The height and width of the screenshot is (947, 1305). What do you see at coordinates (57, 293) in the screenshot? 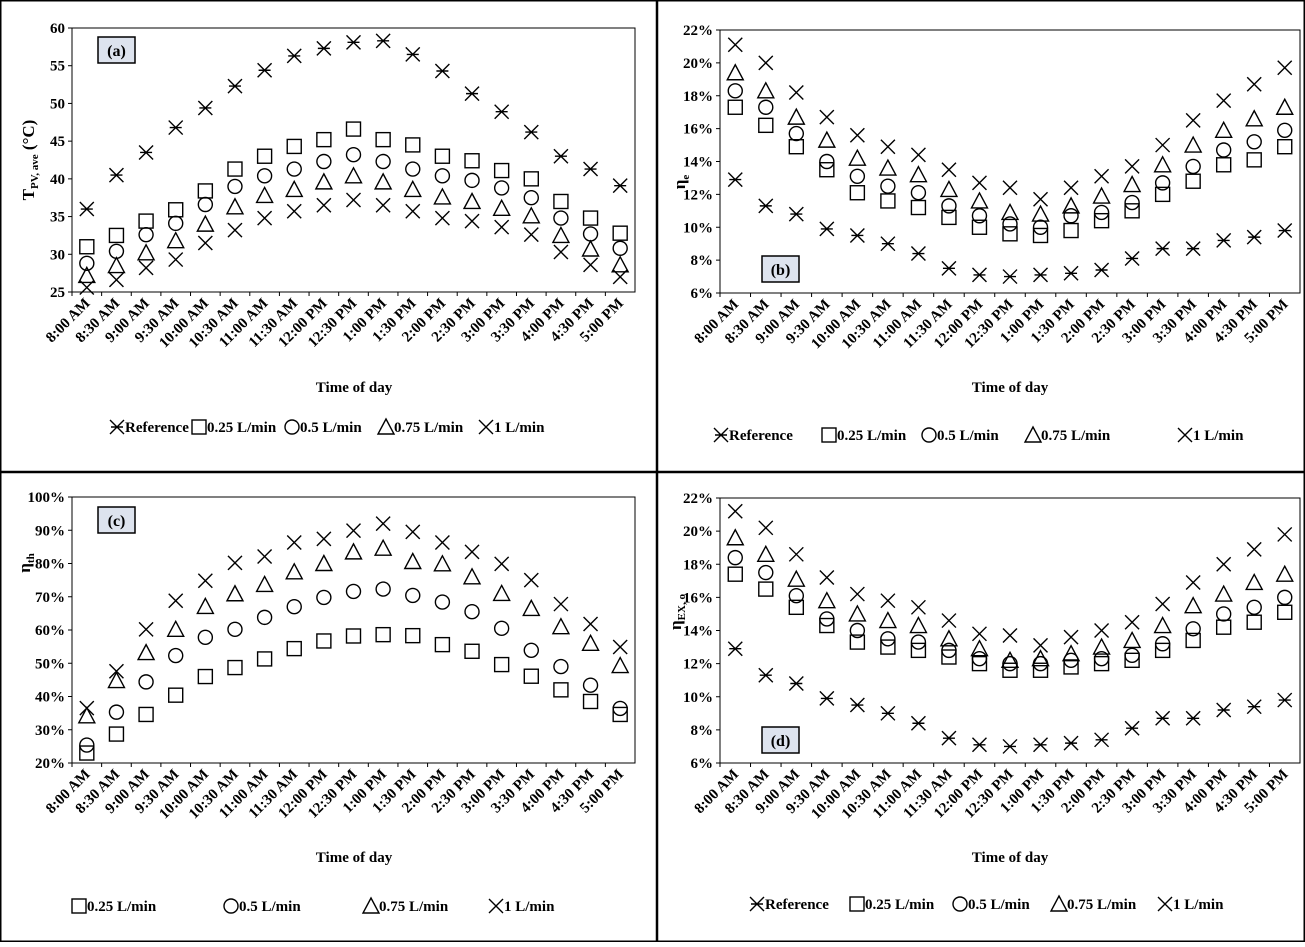
I see `y-tick-label: 25` at bounding box center [57, 293].